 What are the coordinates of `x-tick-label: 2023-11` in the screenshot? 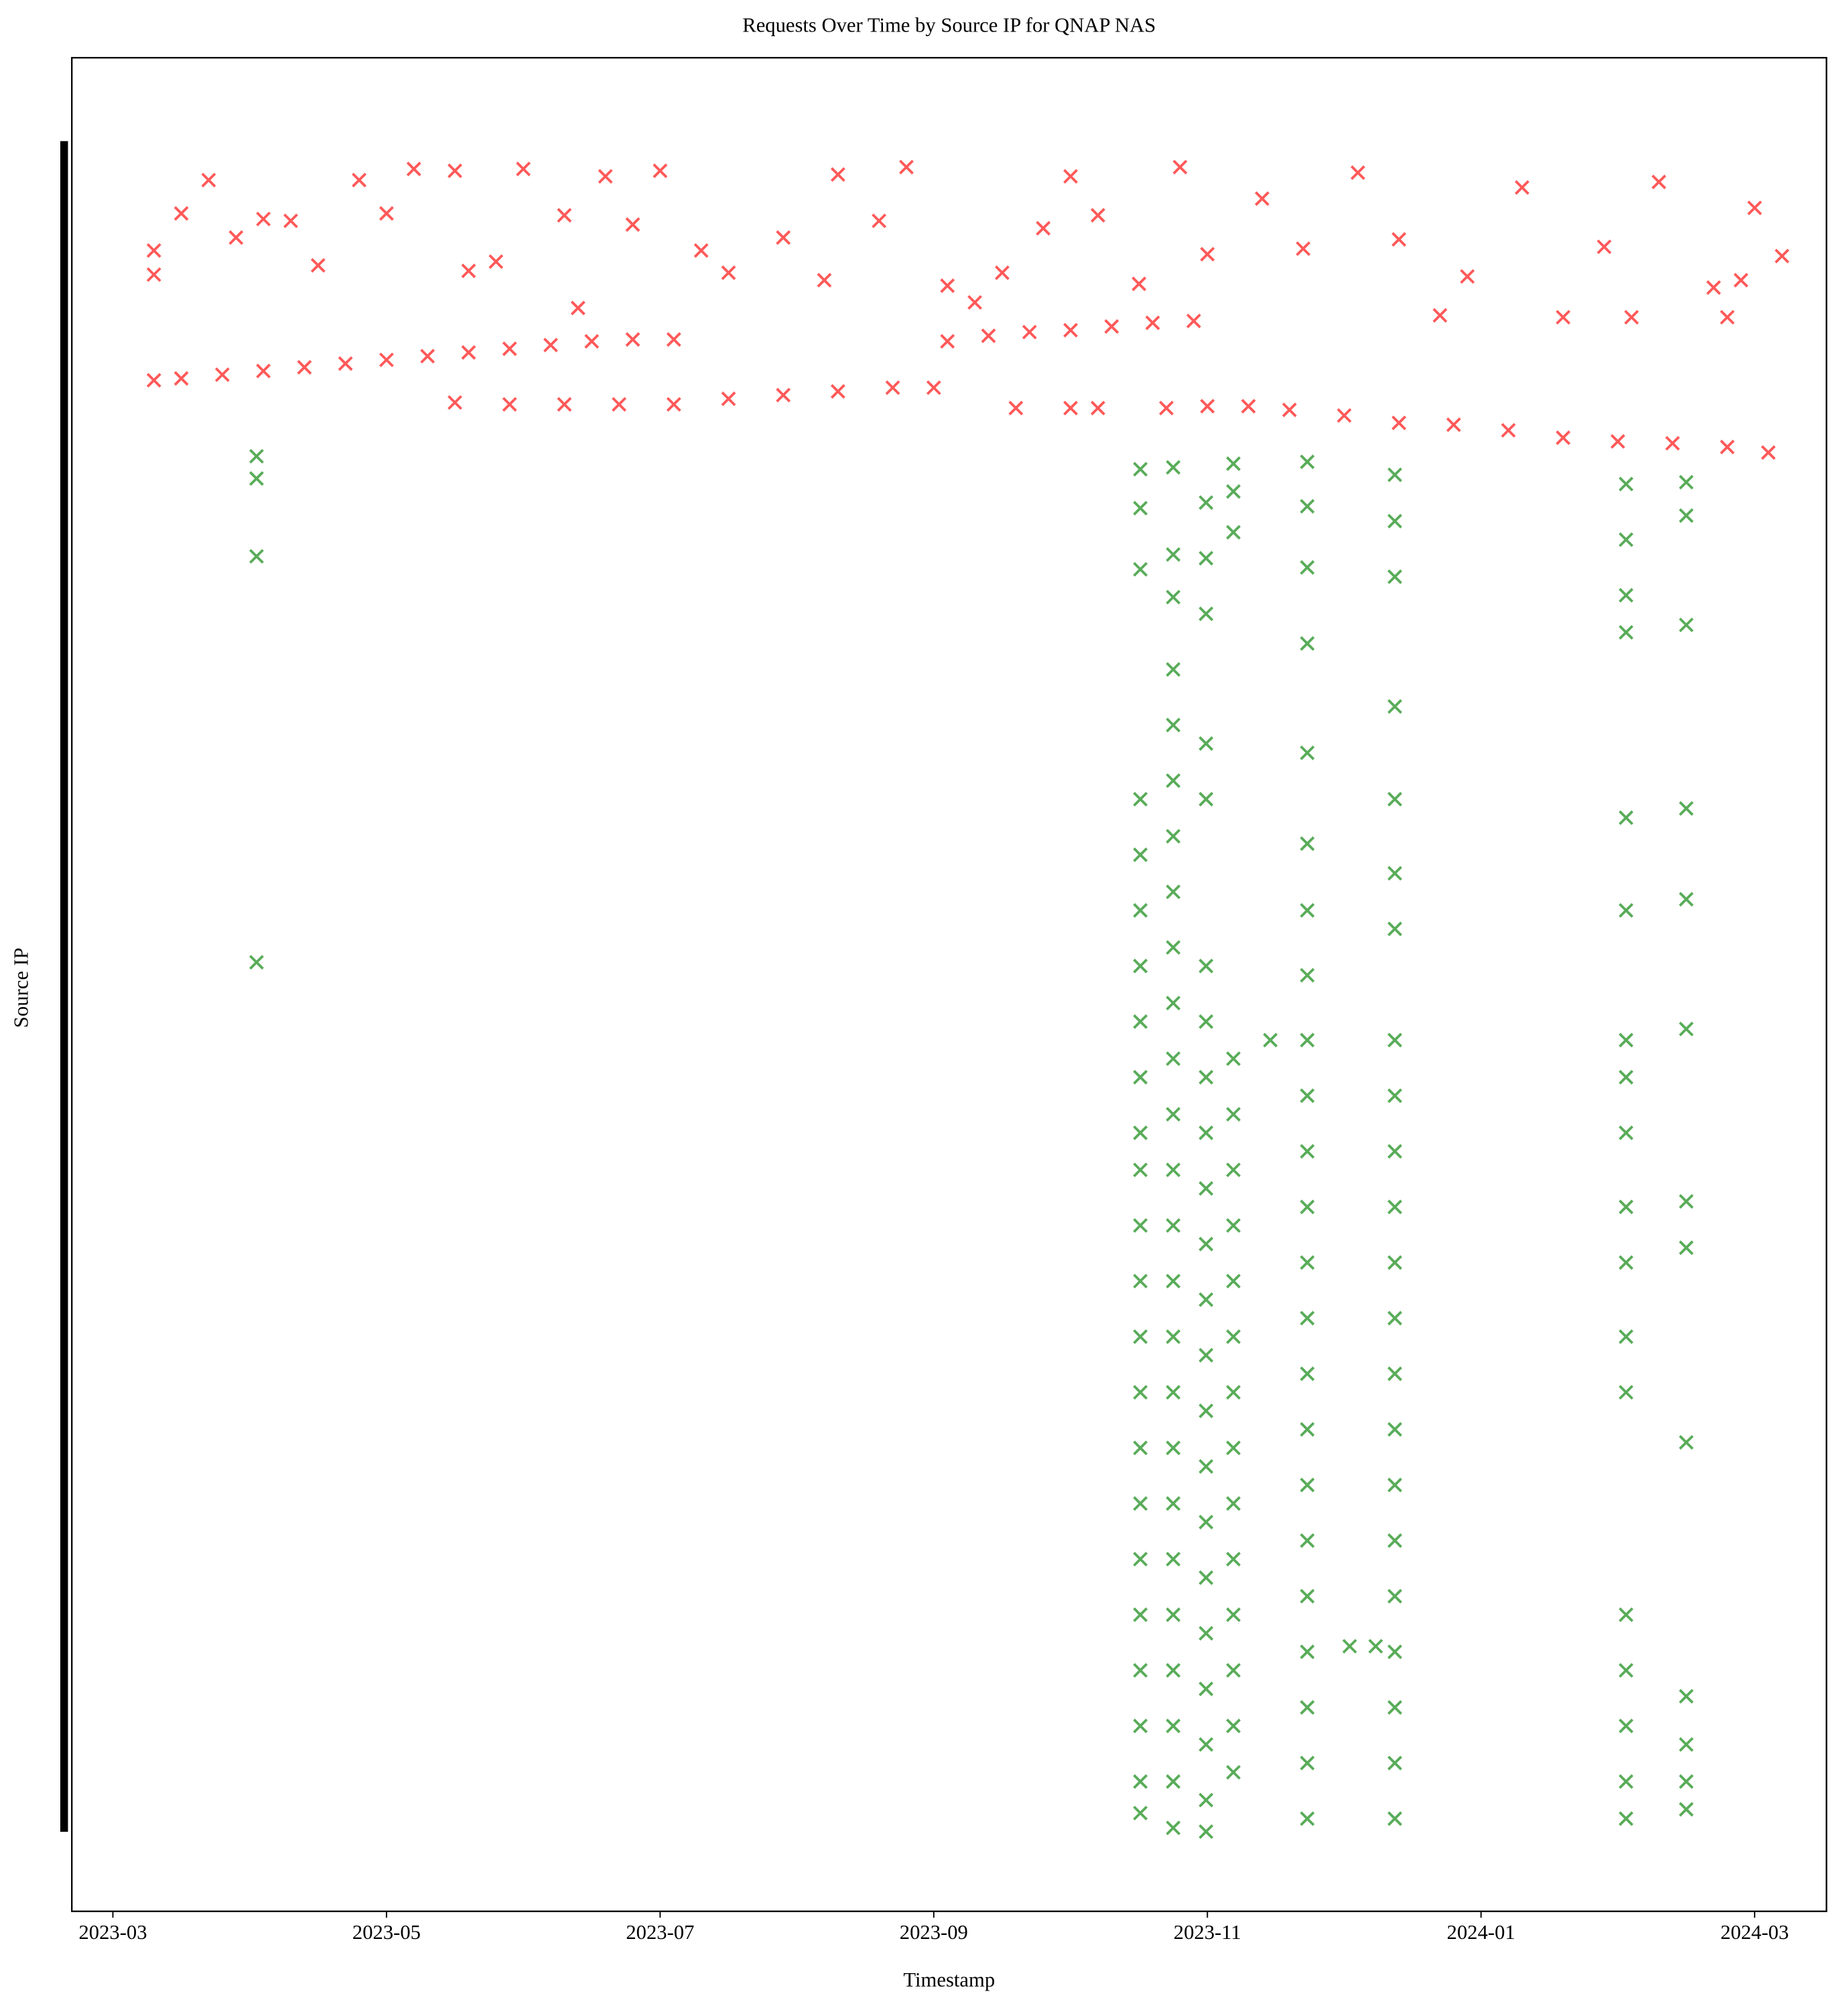 It's located at (1207, 1932).